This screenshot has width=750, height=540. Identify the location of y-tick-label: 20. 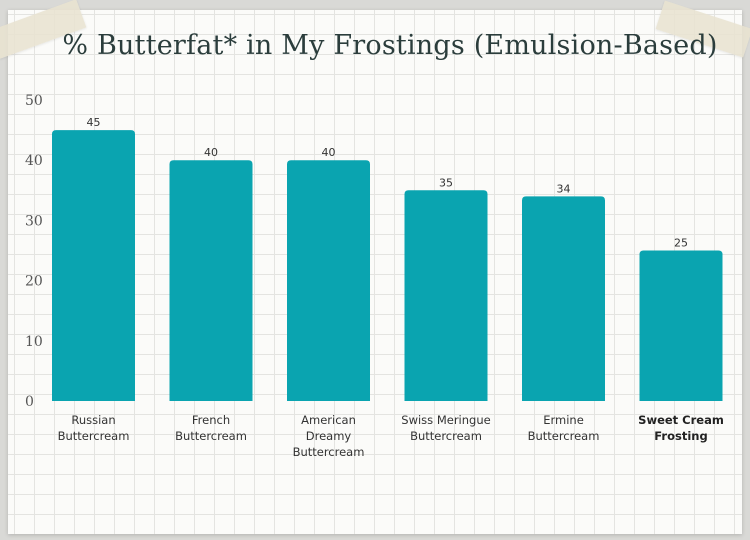
(34, 282).